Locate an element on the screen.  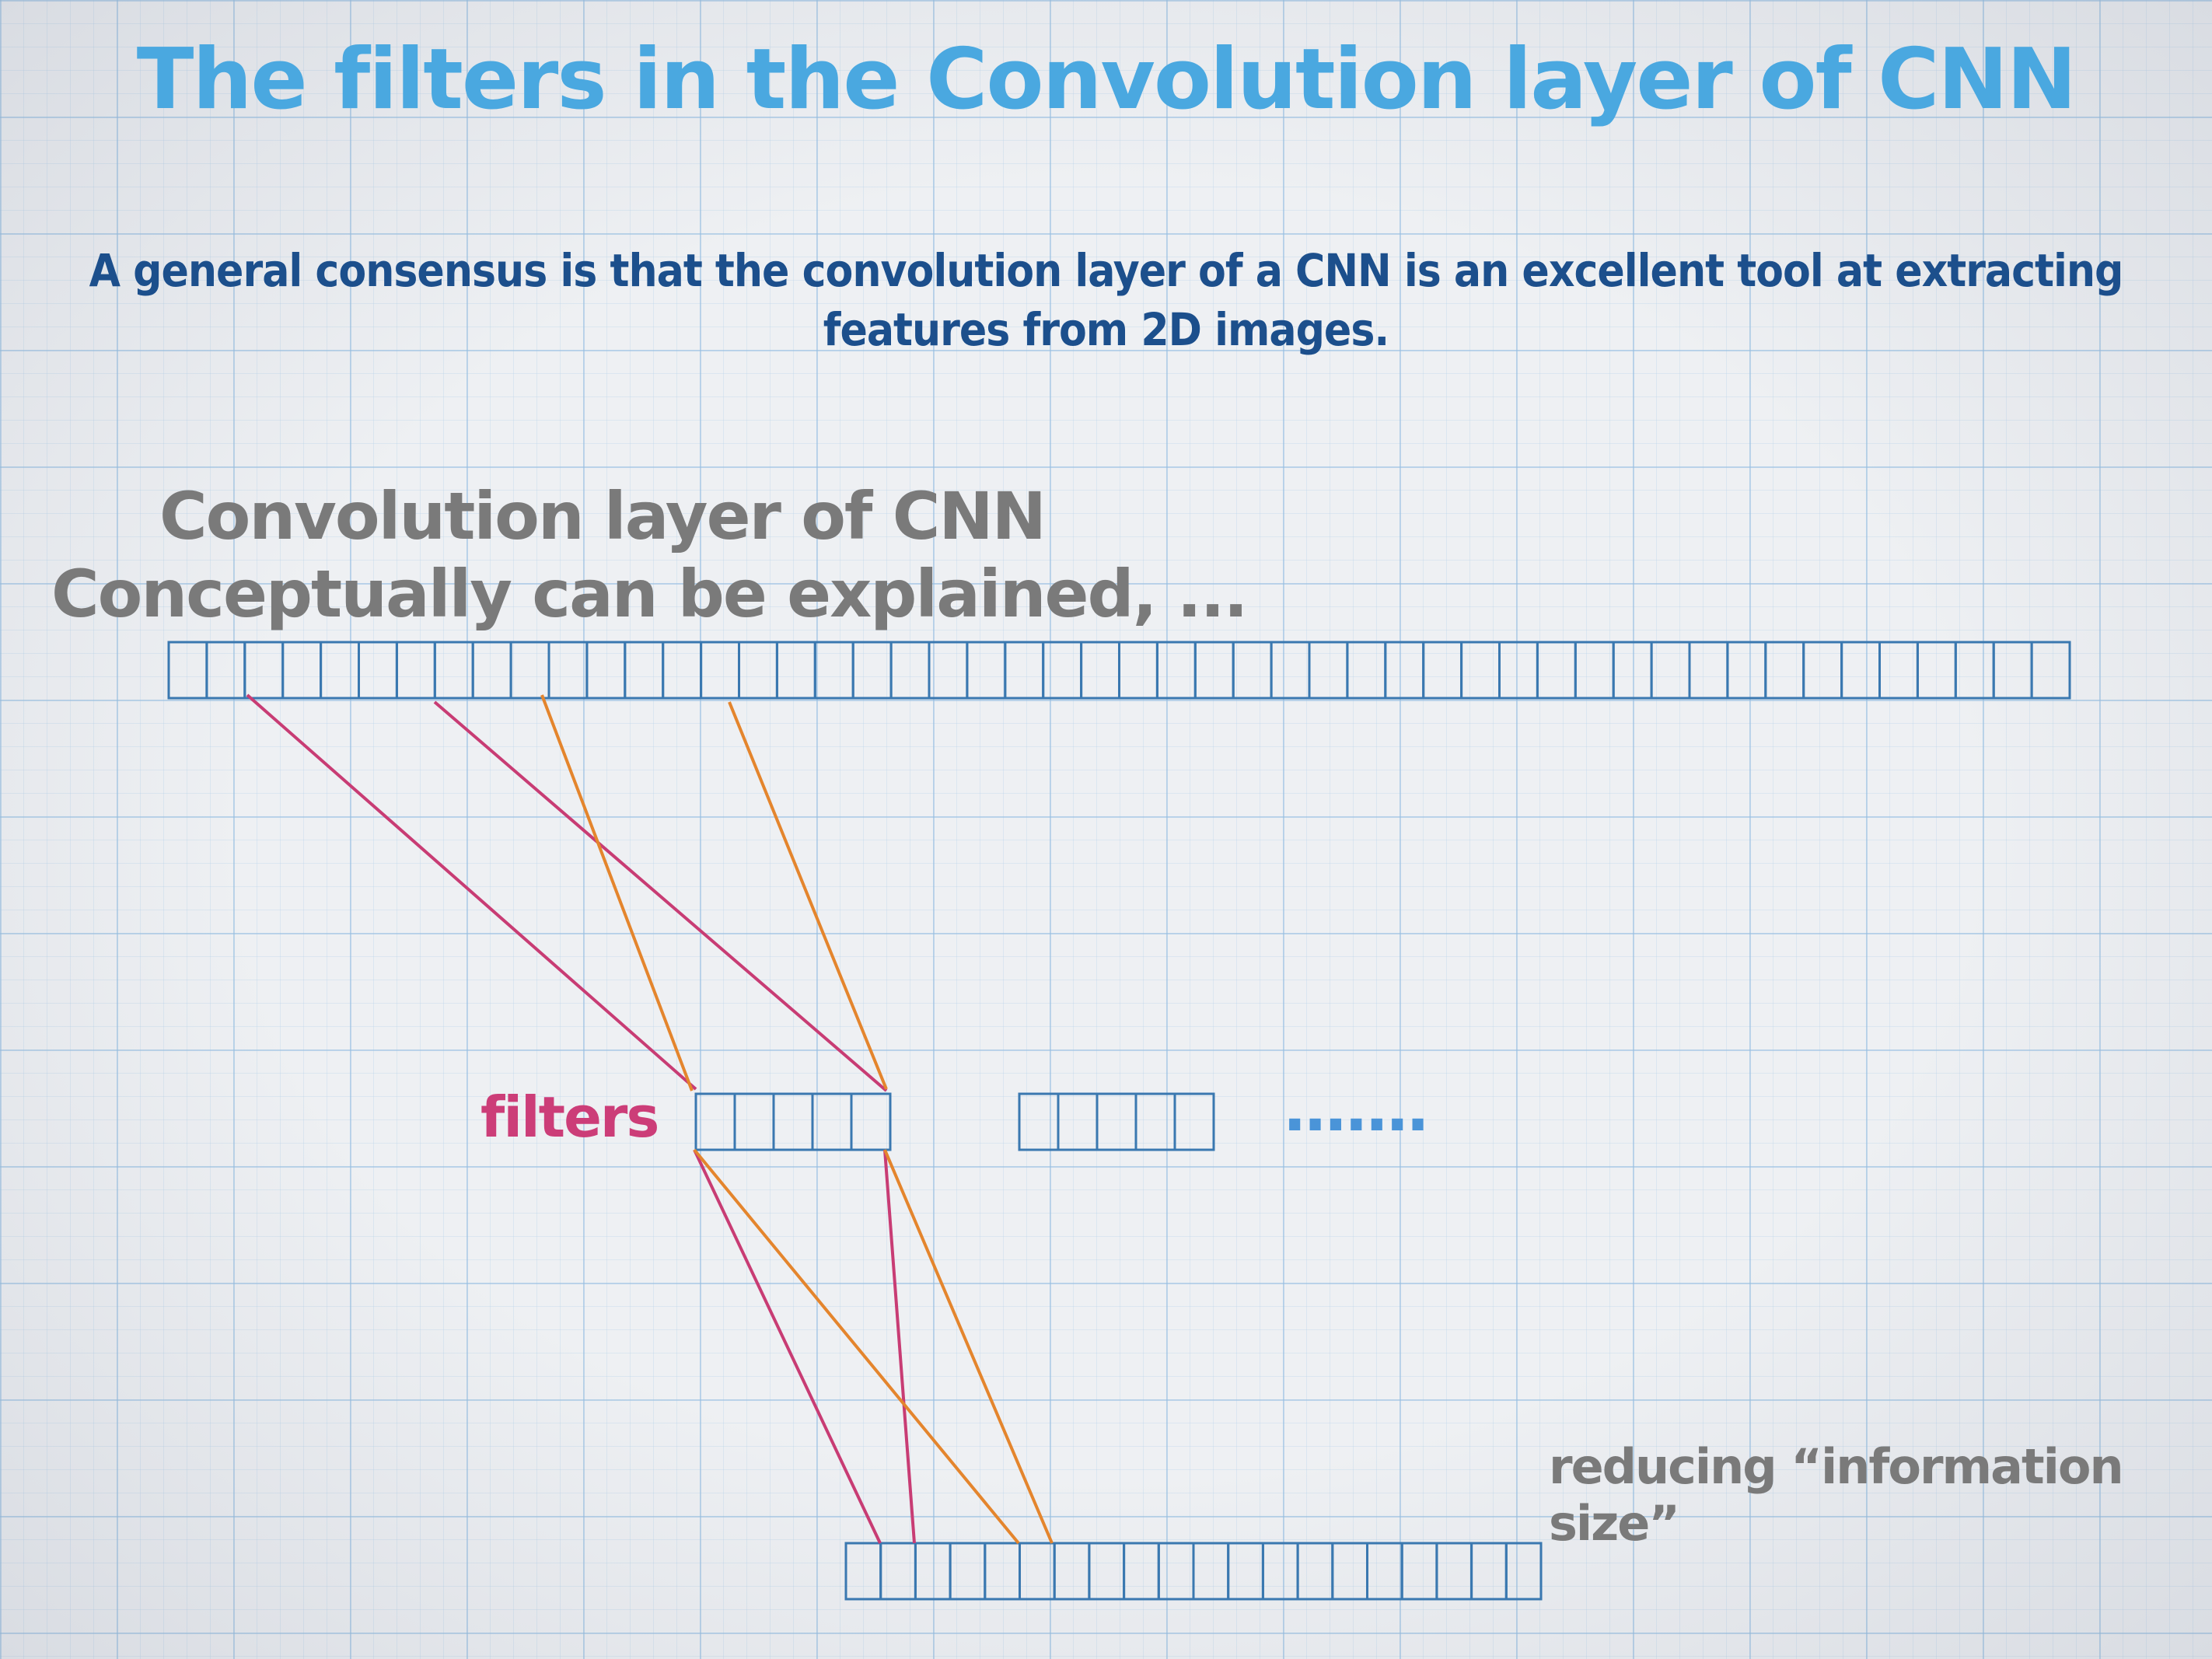
filter-cells-first is located at coordinates (793, 1121).